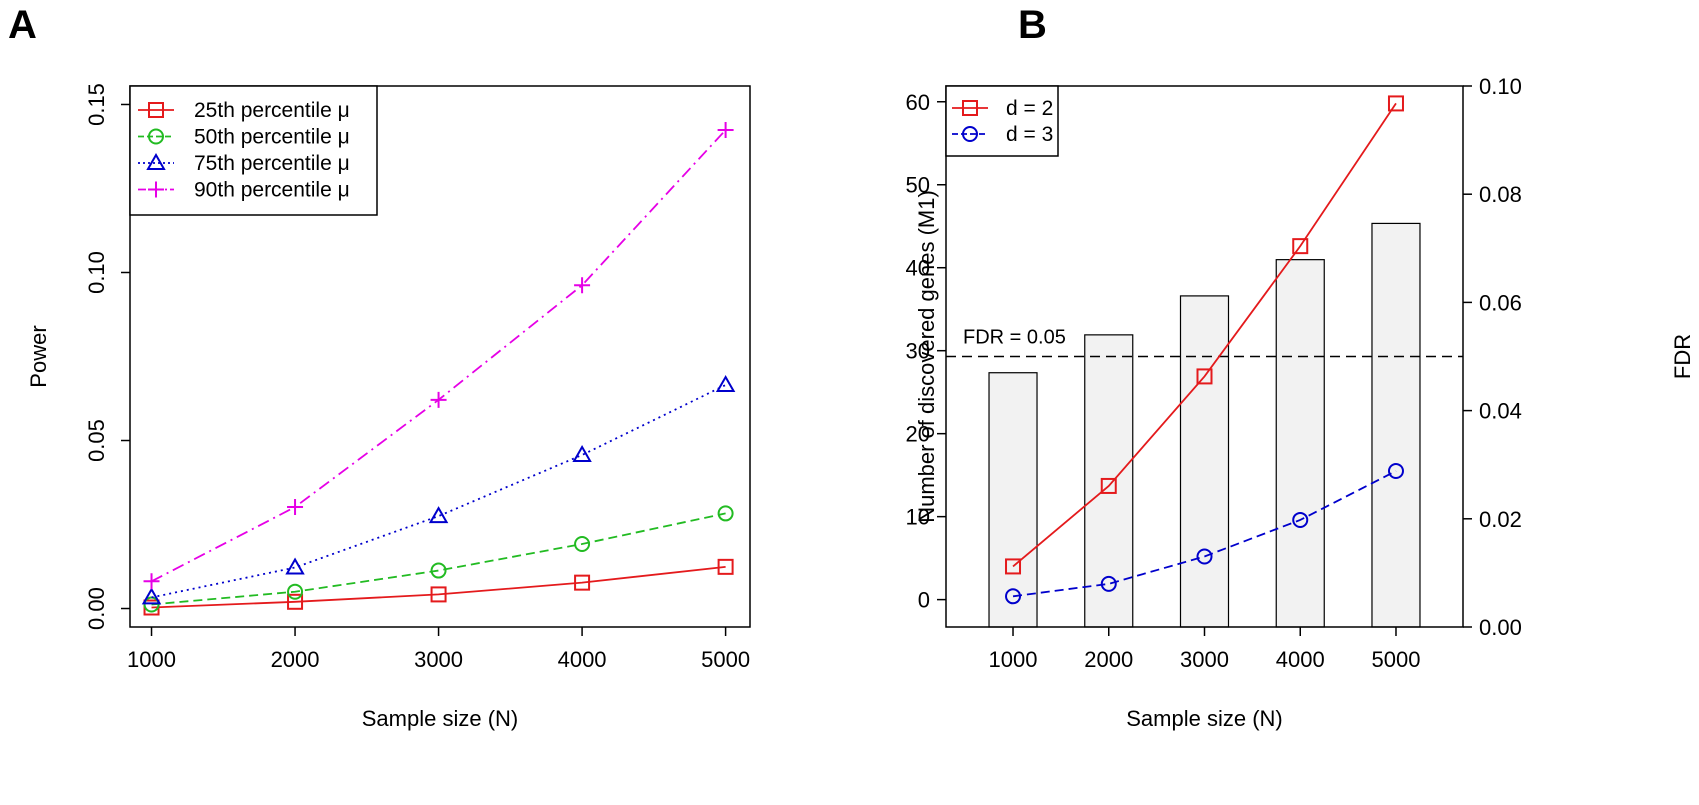  What do you see at coordinates (96, 608) in the screenshot?
I see `y-tick-label-a: 0.00` at bounding box center [96, 608].